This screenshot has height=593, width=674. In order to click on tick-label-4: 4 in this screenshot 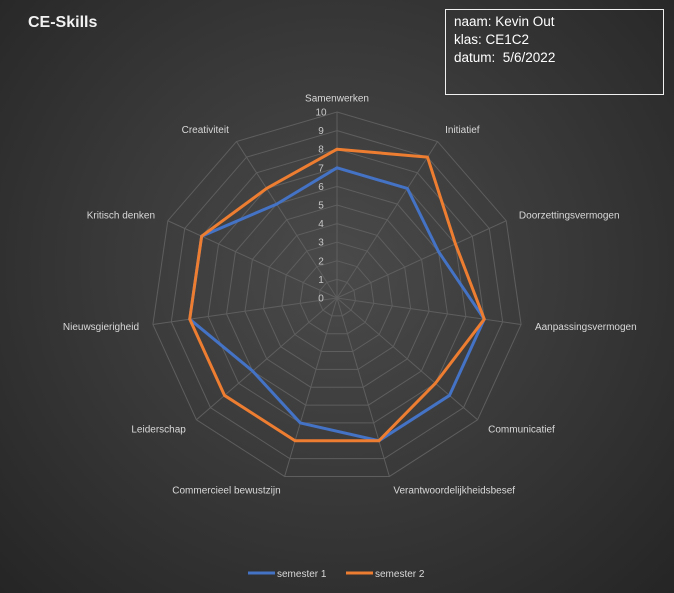, I will do `click(321, 224)`.